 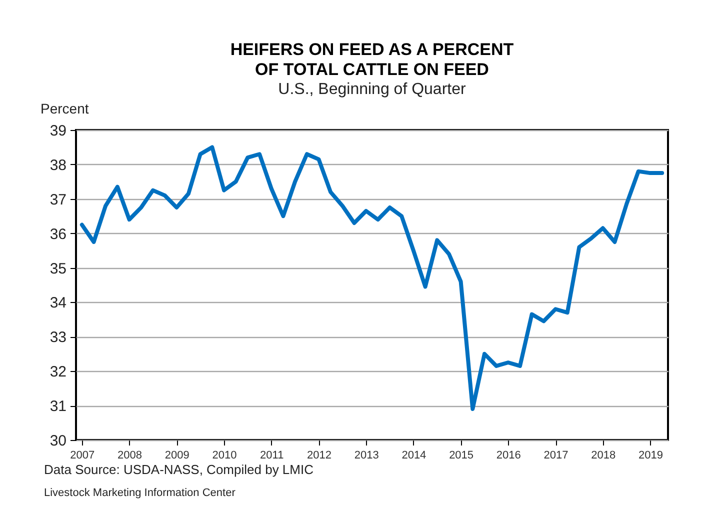 What do you see at coordinates (58, 303) in the screenshot?
I see `y-tick-label: 34` at bounding box center [58, 303].